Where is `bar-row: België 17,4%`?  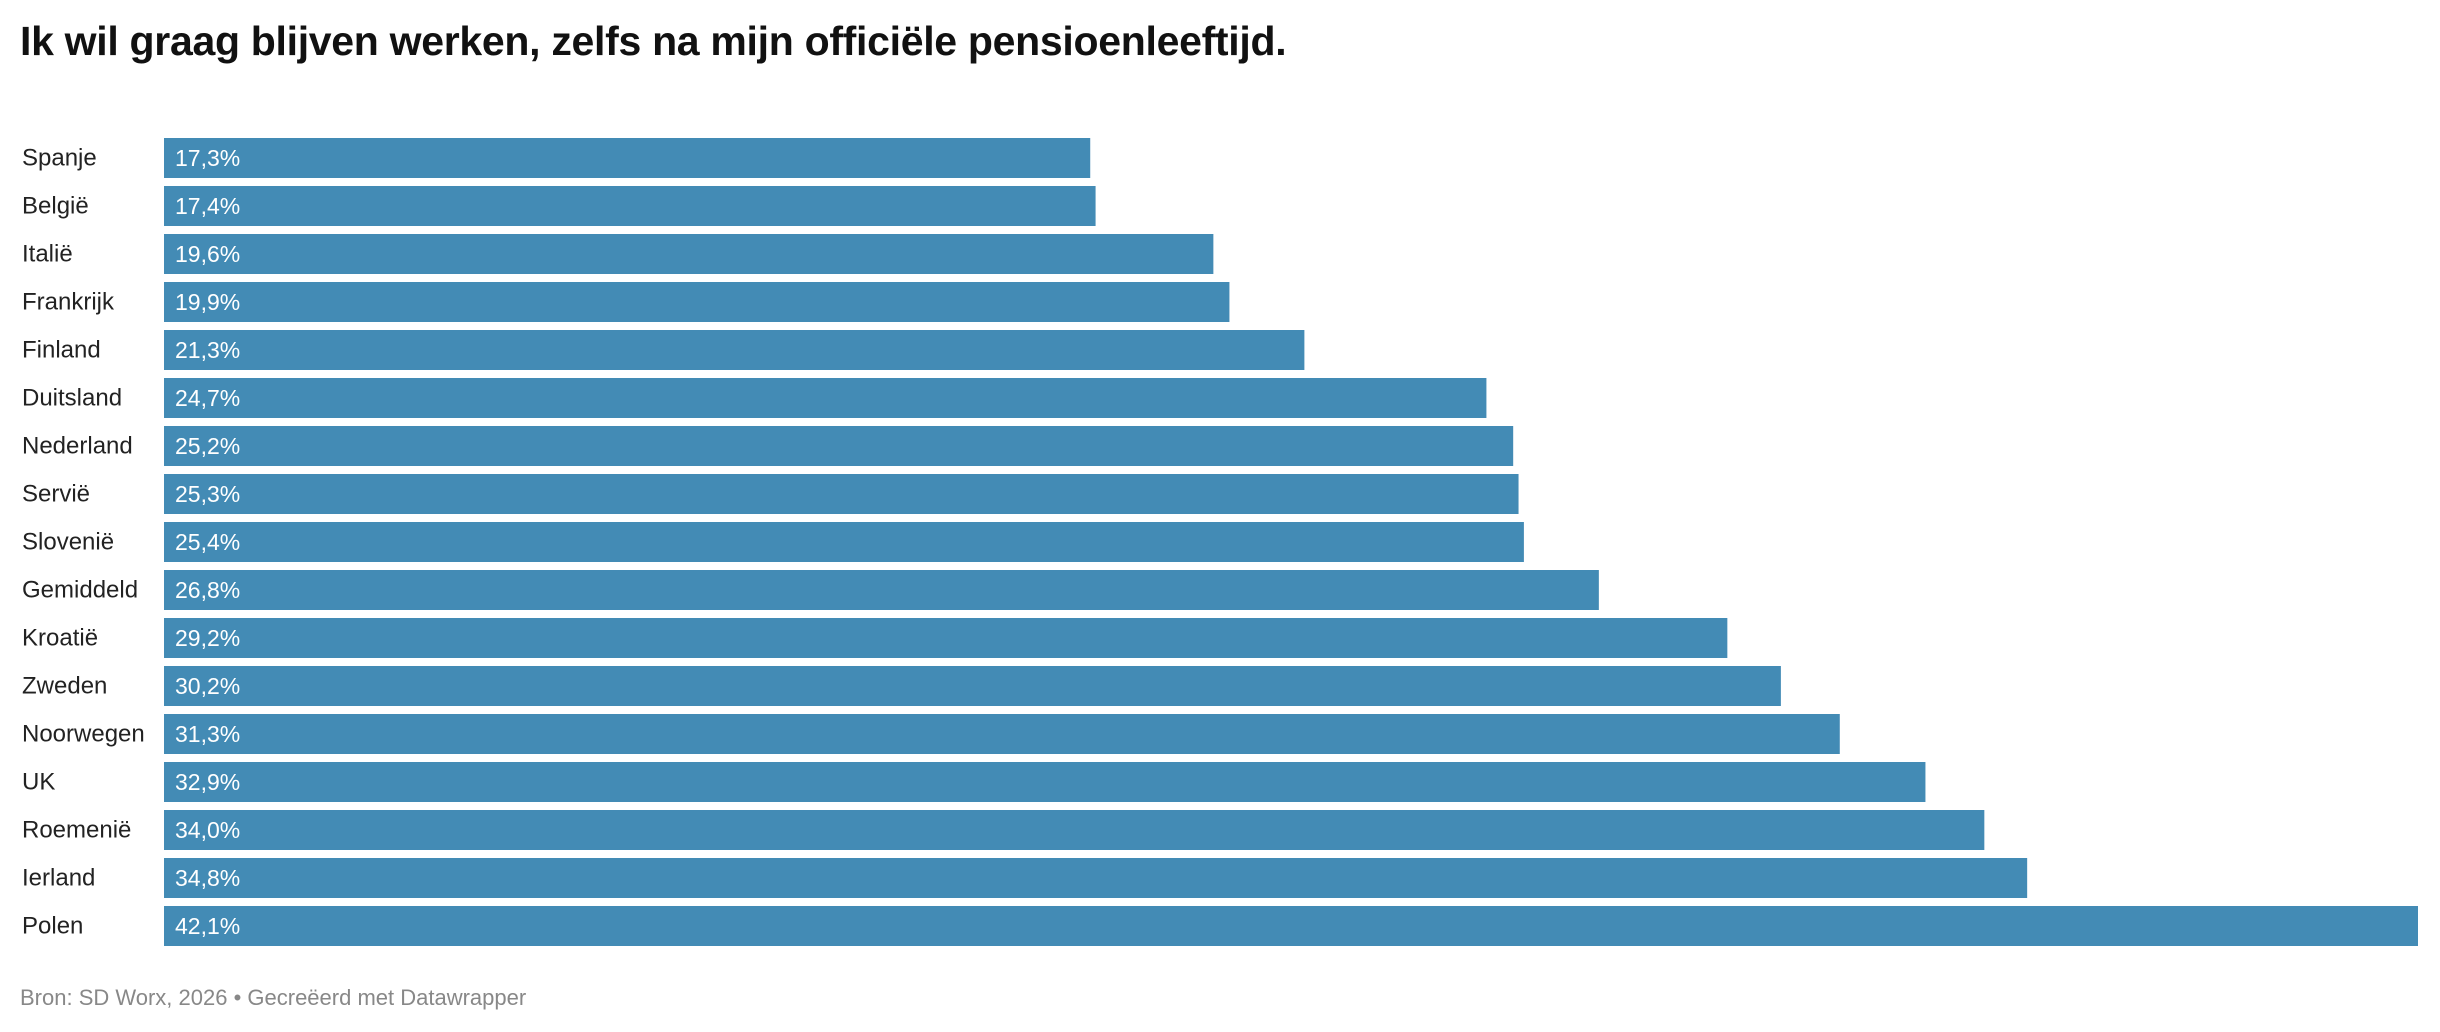 bar-row: België 17,4% is located at coordinates (559, 206).